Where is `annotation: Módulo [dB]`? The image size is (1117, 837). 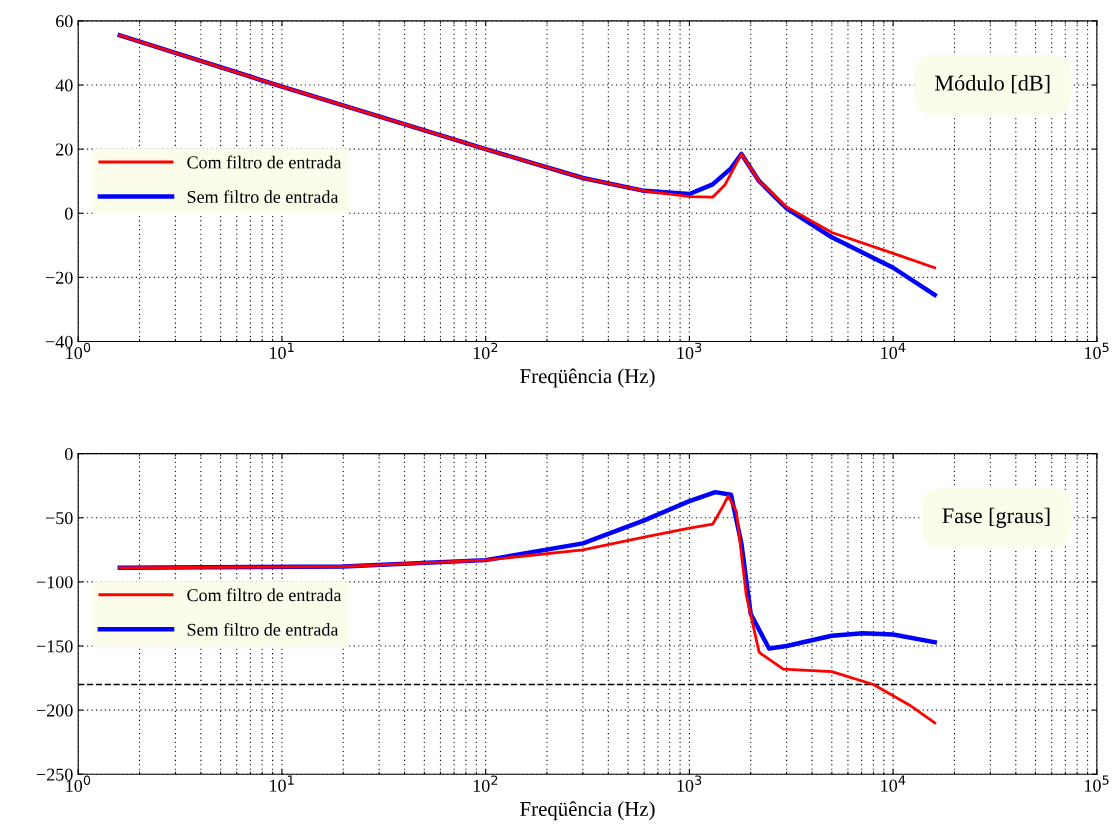
annotation: Módulo [dB] is located at coordinates (992, 84).